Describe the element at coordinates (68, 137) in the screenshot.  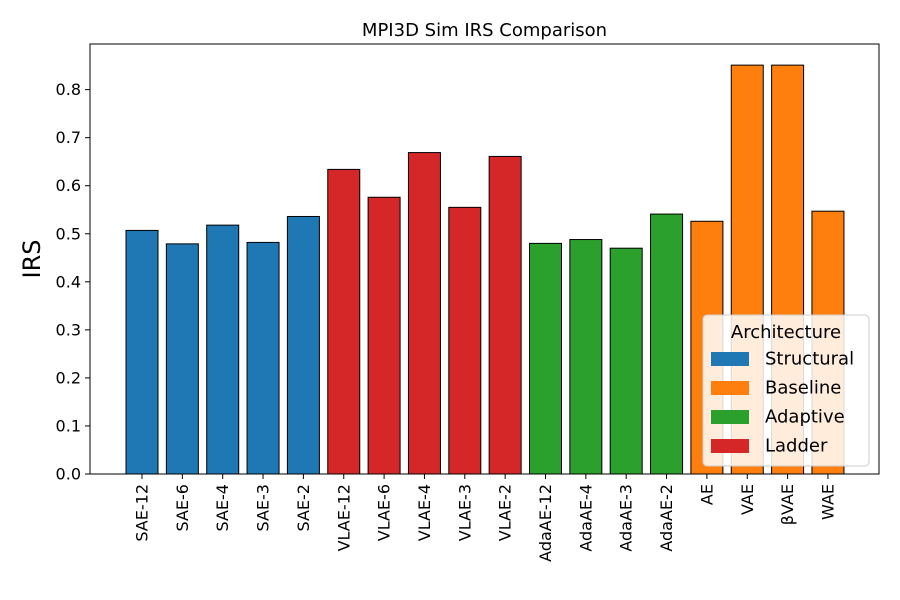
I see `y-tick-label: 0.7` at that location.